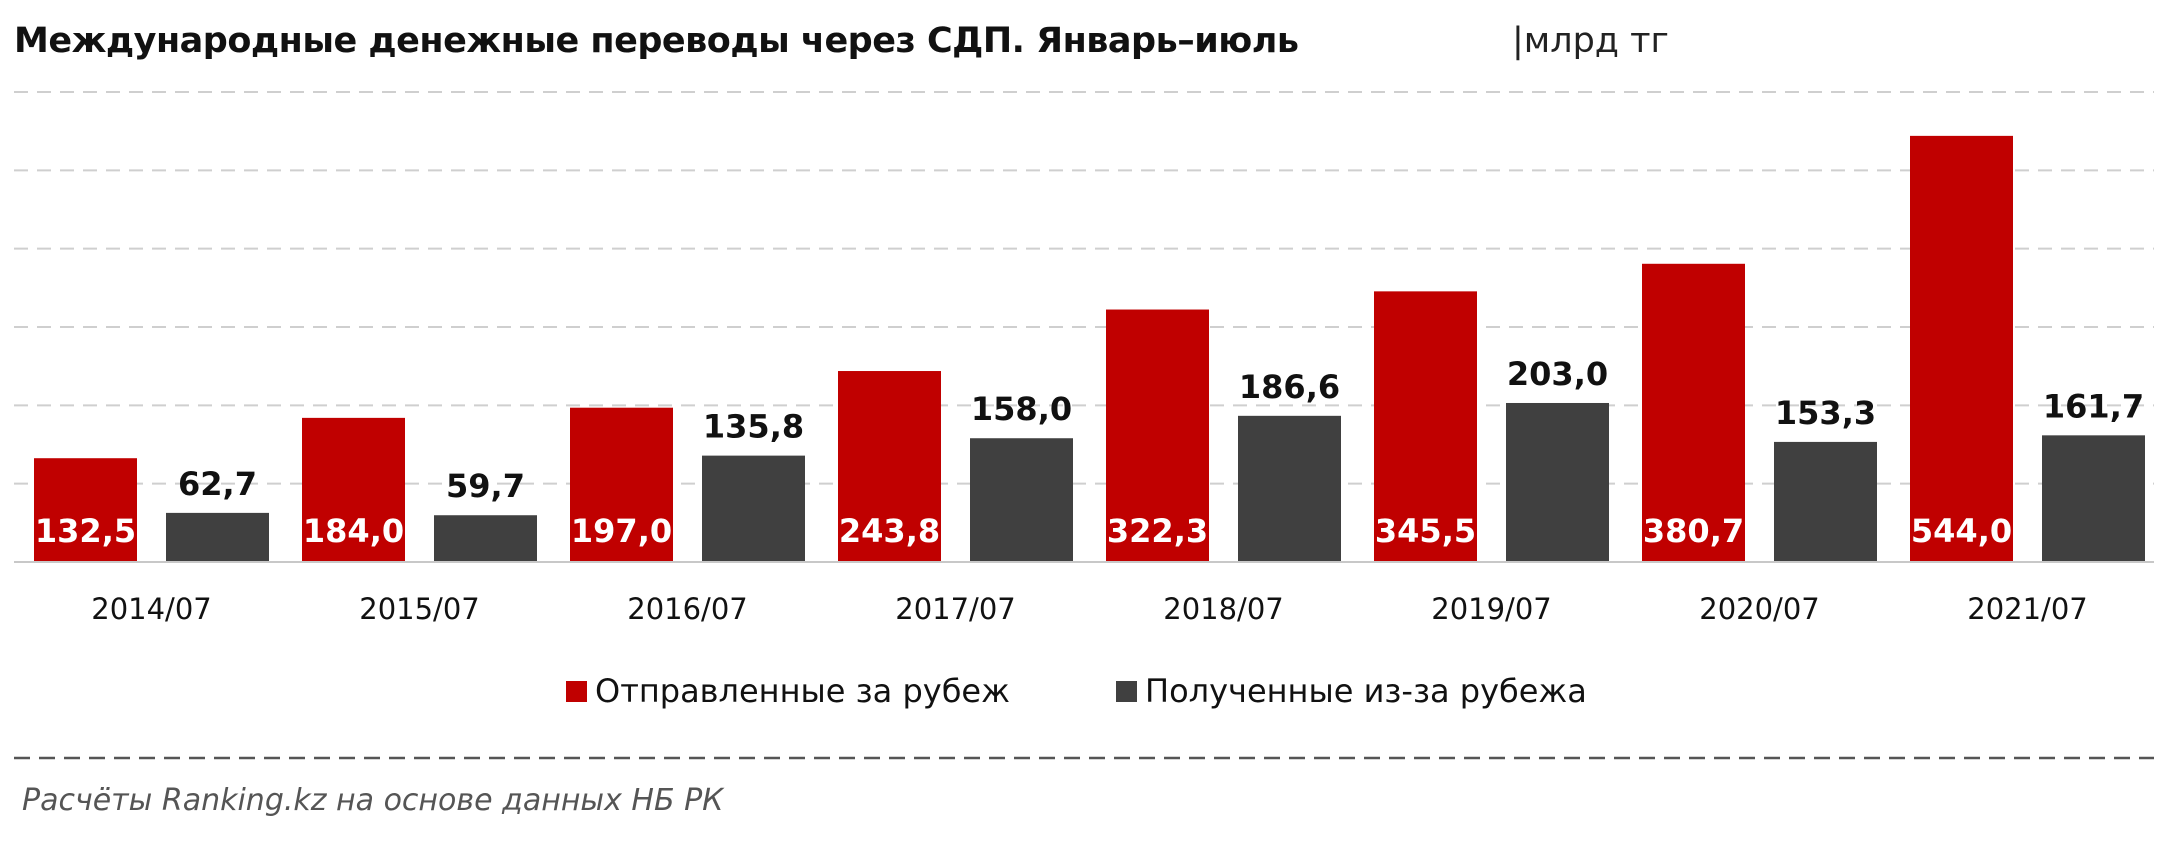  Describe the element at coordinates (1590, 41) in the screenshot. I see `chart-unit: |млрд тг` at that location.